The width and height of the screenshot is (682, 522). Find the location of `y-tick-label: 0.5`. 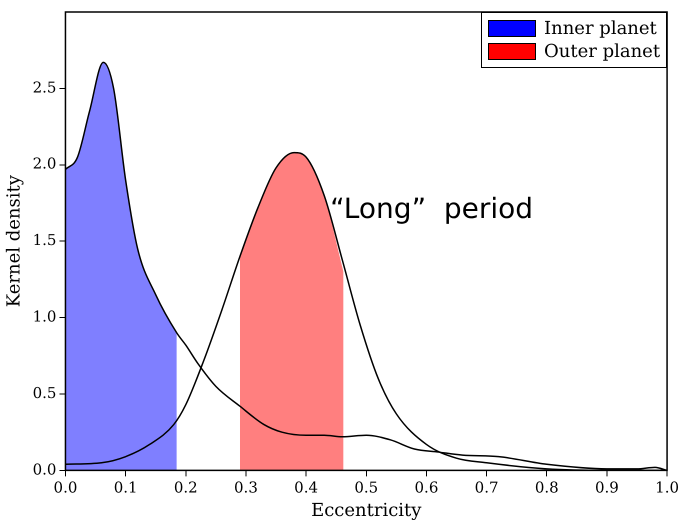

y-tick-label: 0.5 is located at coordinates (44, 393).